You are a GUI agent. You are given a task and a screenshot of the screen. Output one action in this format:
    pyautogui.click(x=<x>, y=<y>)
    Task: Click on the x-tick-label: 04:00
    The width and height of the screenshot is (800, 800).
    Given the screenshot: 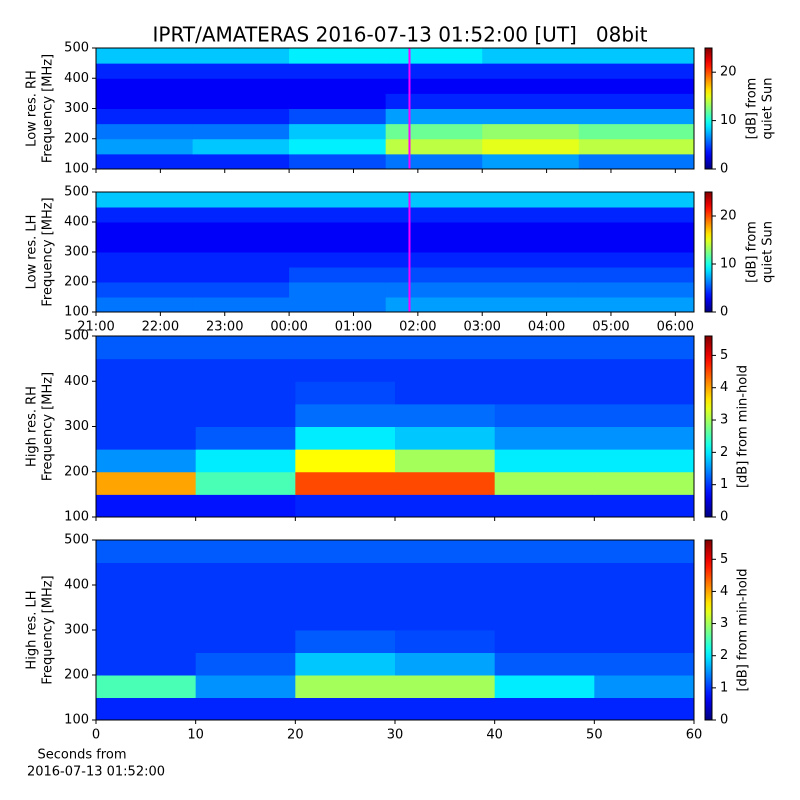 What is the action you would take?
    pyautogui.click(x=546, y=327)
    